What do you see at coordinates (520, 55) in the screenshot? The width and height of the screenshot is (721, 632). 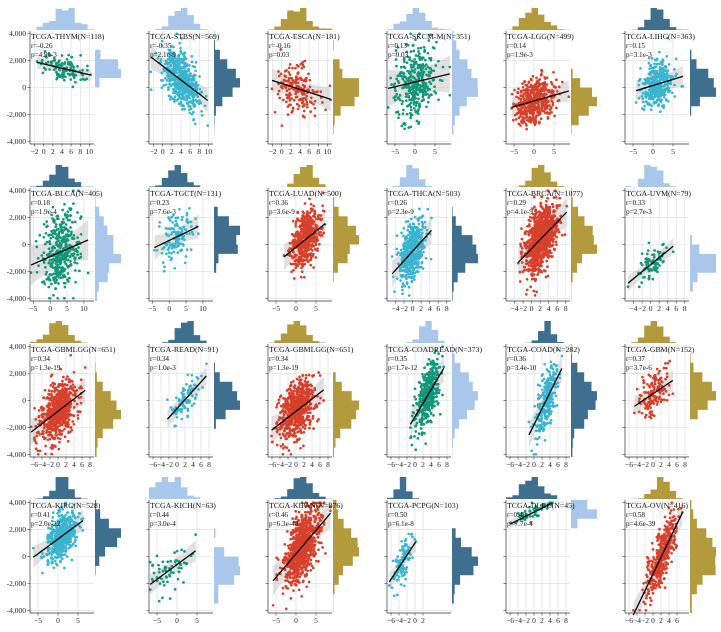 I see `p-value: p=1.9e-3` at bounding box center [520, 55].